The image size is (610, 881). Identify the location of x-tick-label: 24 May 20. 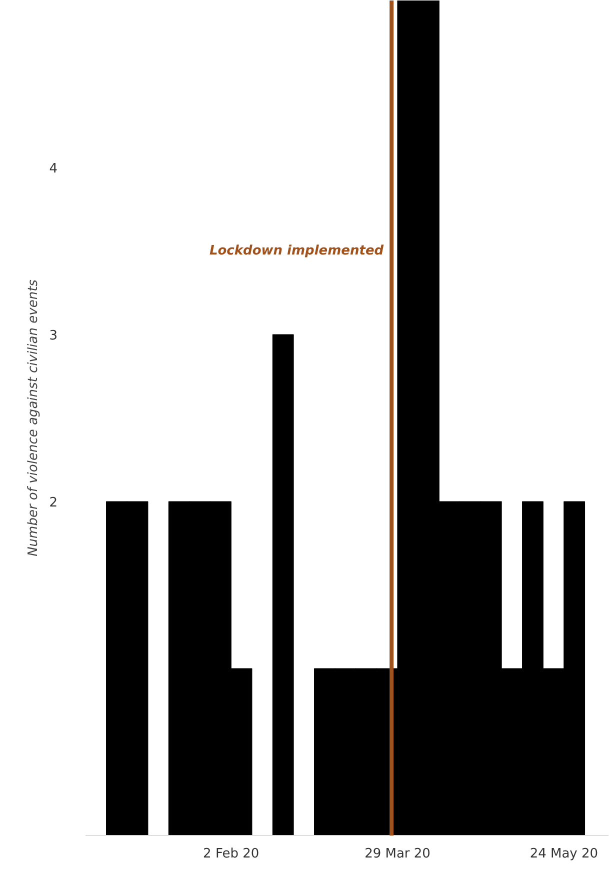
(564, 854).